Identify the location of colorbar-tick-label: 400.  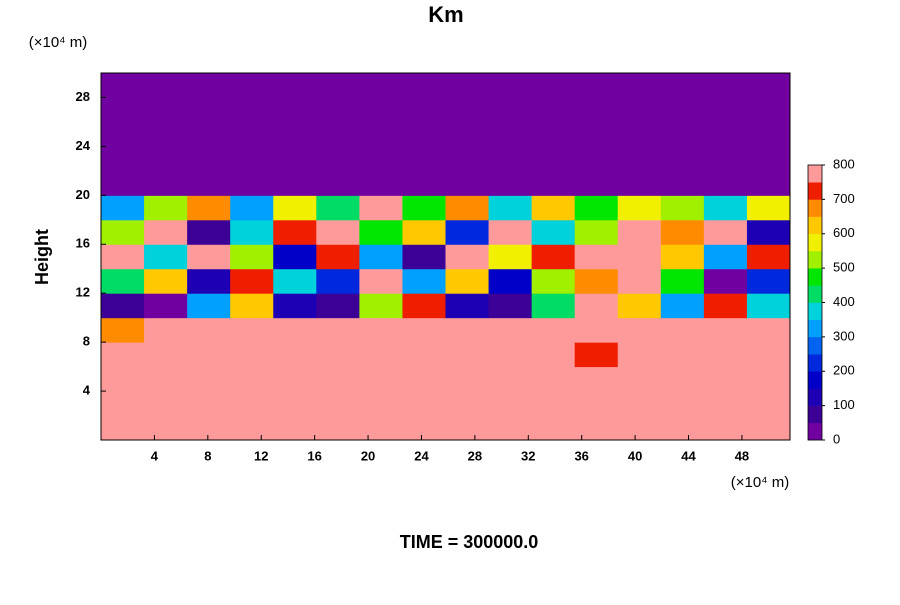
(844, 301).